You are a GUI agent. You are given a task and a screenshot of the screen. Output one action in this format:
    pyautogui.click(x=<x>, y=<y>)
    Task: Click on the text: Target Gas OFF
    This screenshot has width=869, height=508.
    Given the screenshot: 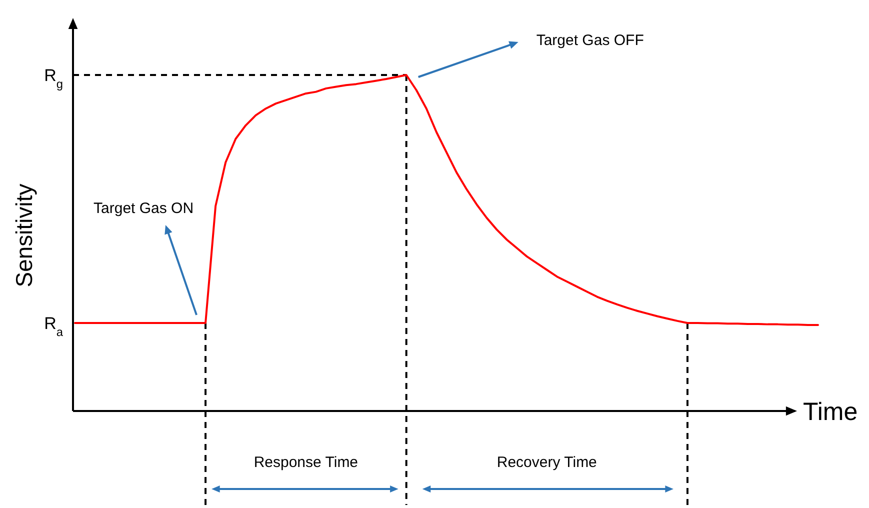 What is the action you would take?
    pyautogui.click(x=590, y=40)
    